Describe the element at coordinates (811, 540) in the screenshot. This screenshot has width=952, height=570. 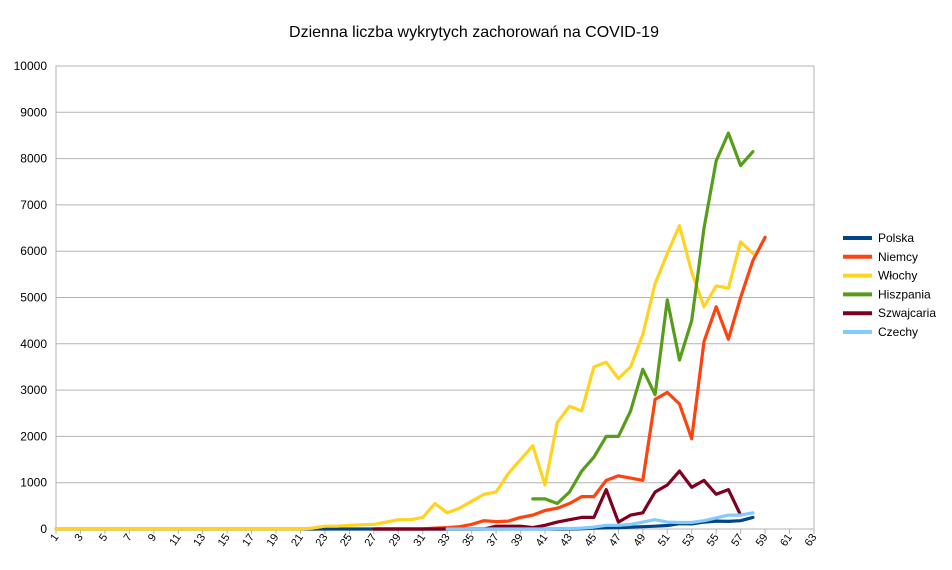
I see `x-tick-label: 63` at that location.